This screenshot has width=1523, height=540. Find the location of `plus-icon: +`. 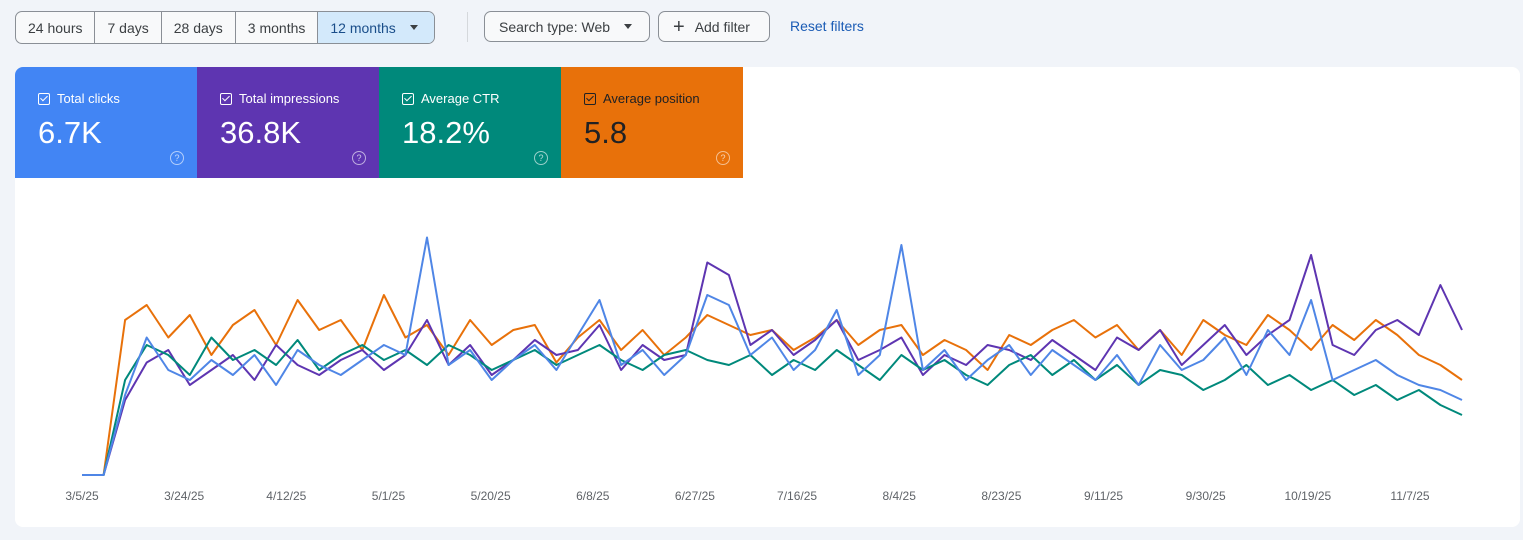

plus-icon: + is located at coordinates (679, 26).